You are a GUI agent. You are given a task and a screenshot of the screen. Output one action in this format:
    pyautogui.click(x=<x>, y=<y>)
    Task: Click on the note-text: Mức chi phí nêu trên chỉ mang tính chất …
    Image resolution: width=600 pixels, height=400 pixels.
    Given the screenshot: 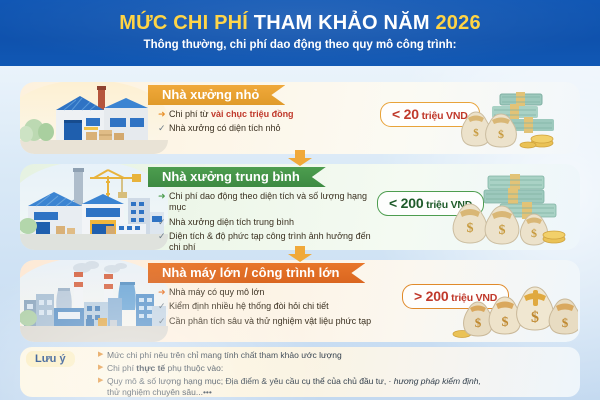 What is the action you would take?
    pyautogui.click(x=224, y=355)
    